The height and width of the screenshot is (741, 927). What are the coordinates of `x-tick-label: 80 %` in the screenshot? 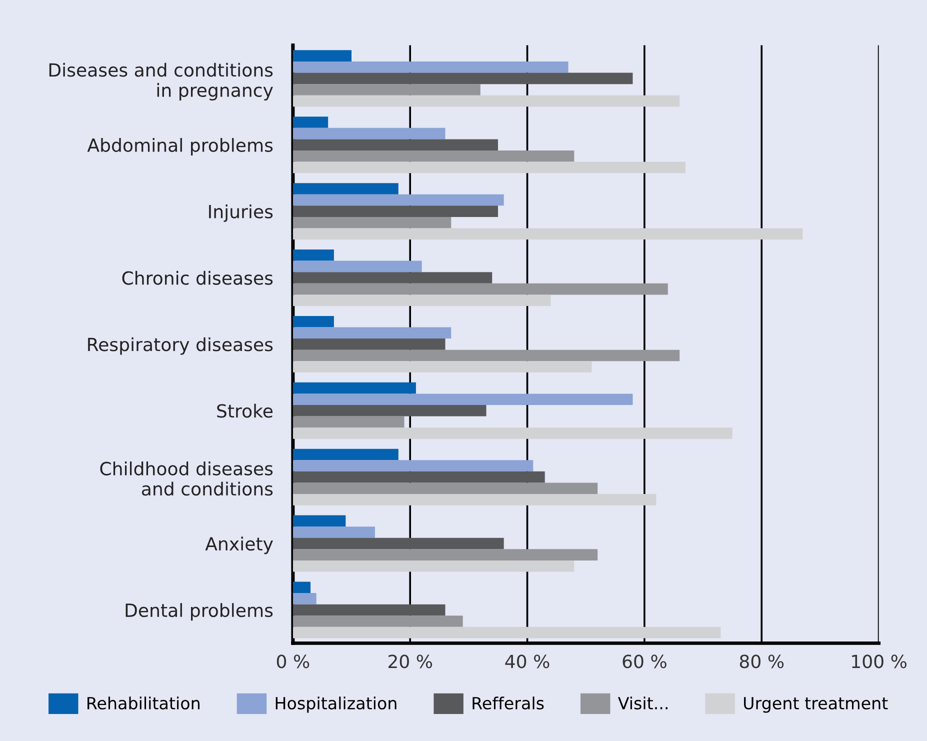 It's located at (762, 661).